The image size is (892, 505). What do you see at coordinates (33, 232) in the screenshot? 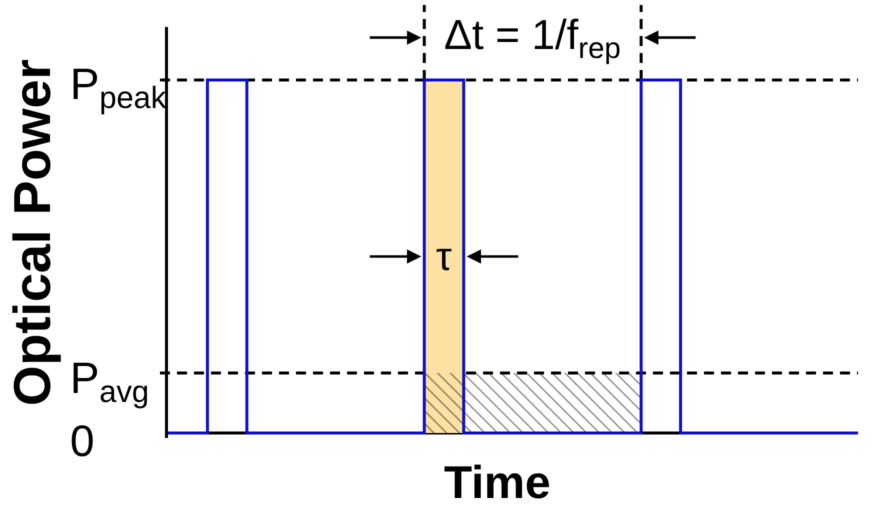
I see `y-axis-title: Optical Power` at bounding box center [33, 232].